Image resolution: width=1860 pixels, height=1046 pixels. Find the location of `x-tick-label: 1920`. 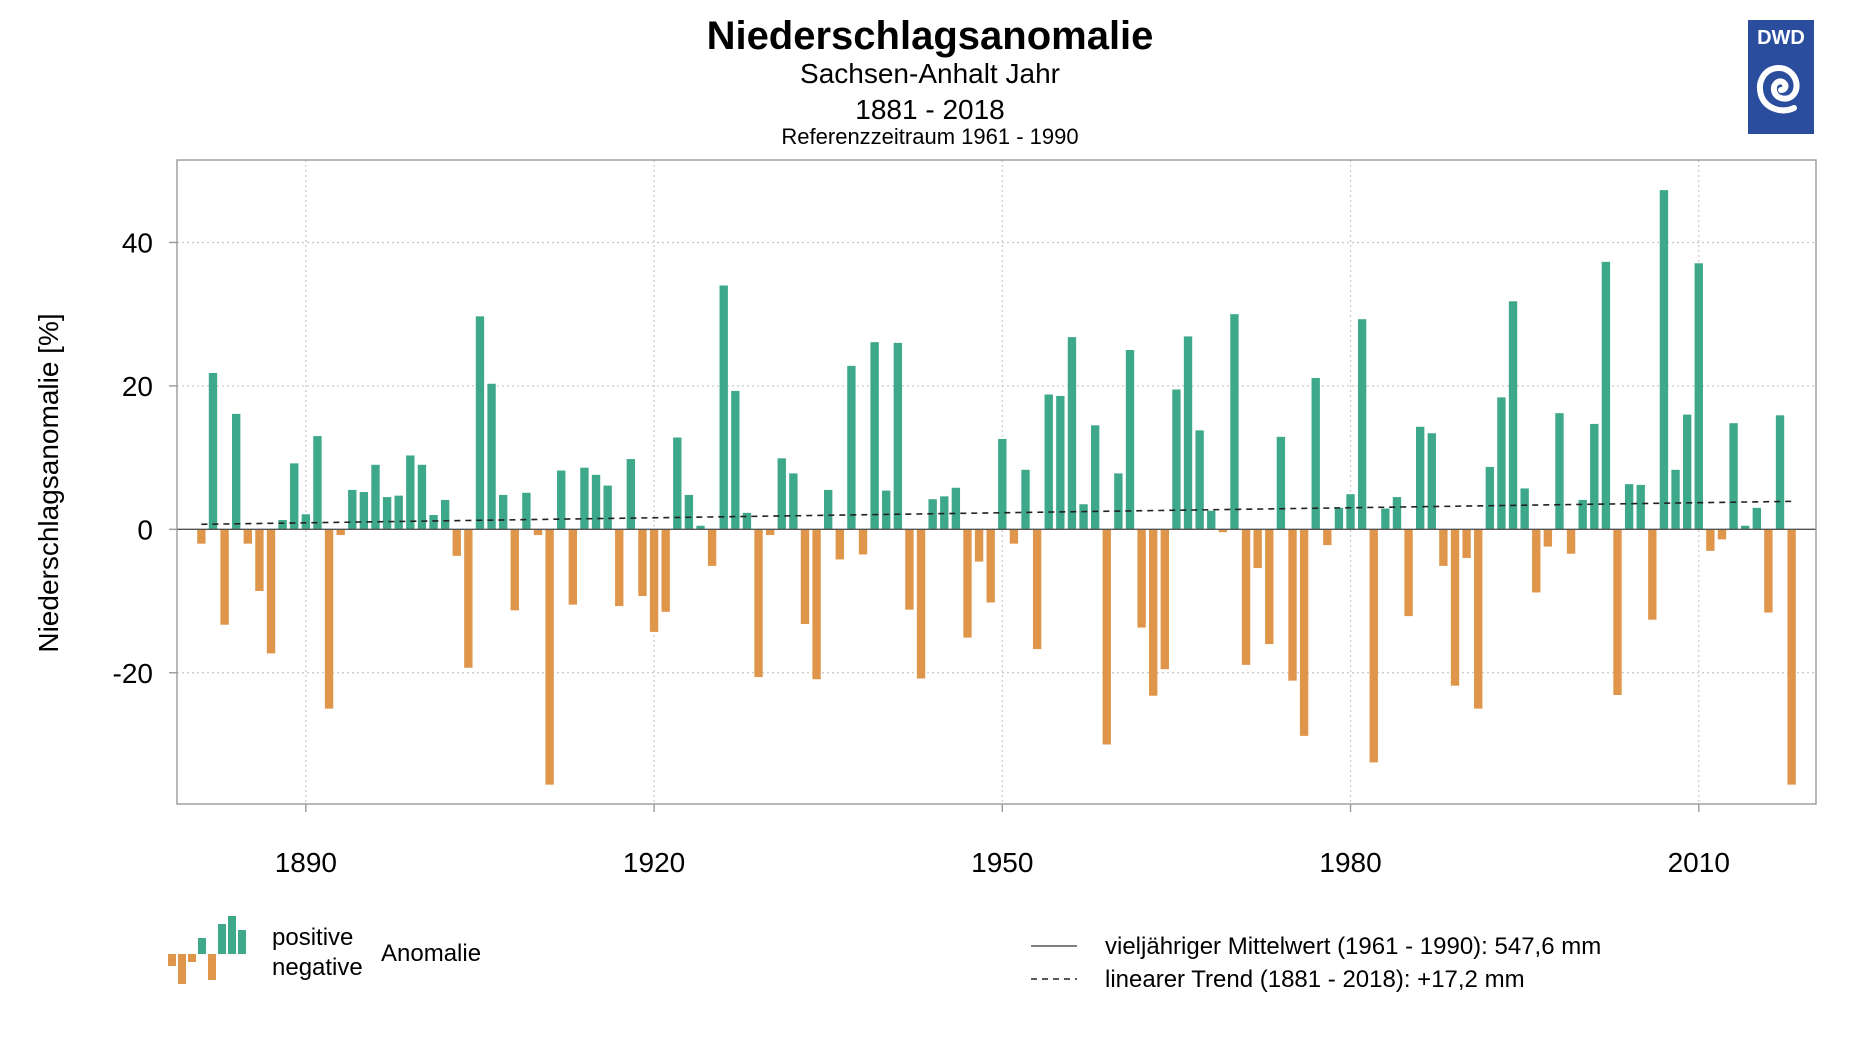

x-tick-label: 1920 is located at coordinates (654, 862).